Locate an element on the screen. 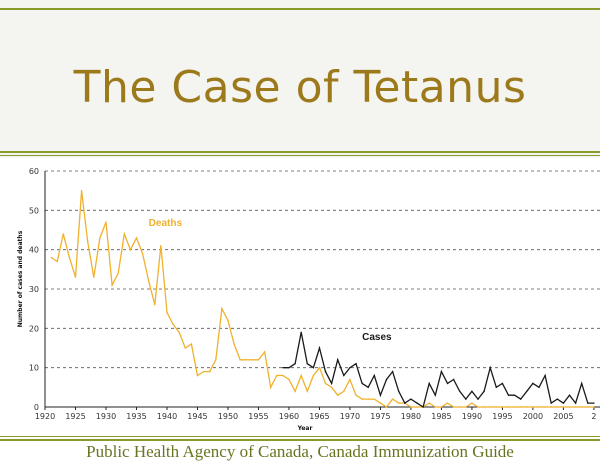  title-rule-lower is located at coordinates (300, 155).